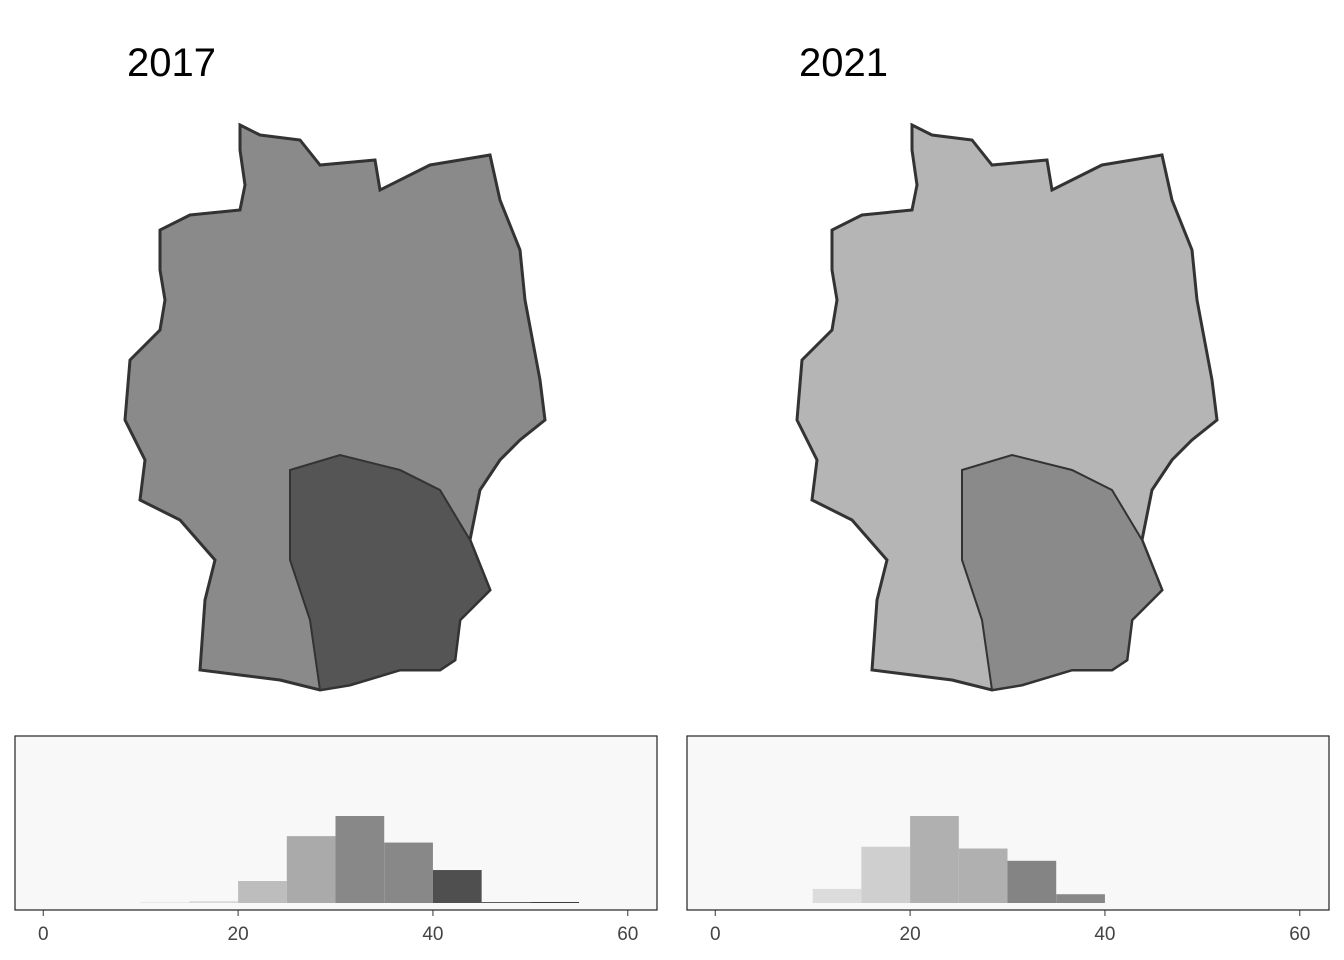  Describe the element at coordinates (171, 63) in the screenshot. I see `panel-title: 2017` at that location.